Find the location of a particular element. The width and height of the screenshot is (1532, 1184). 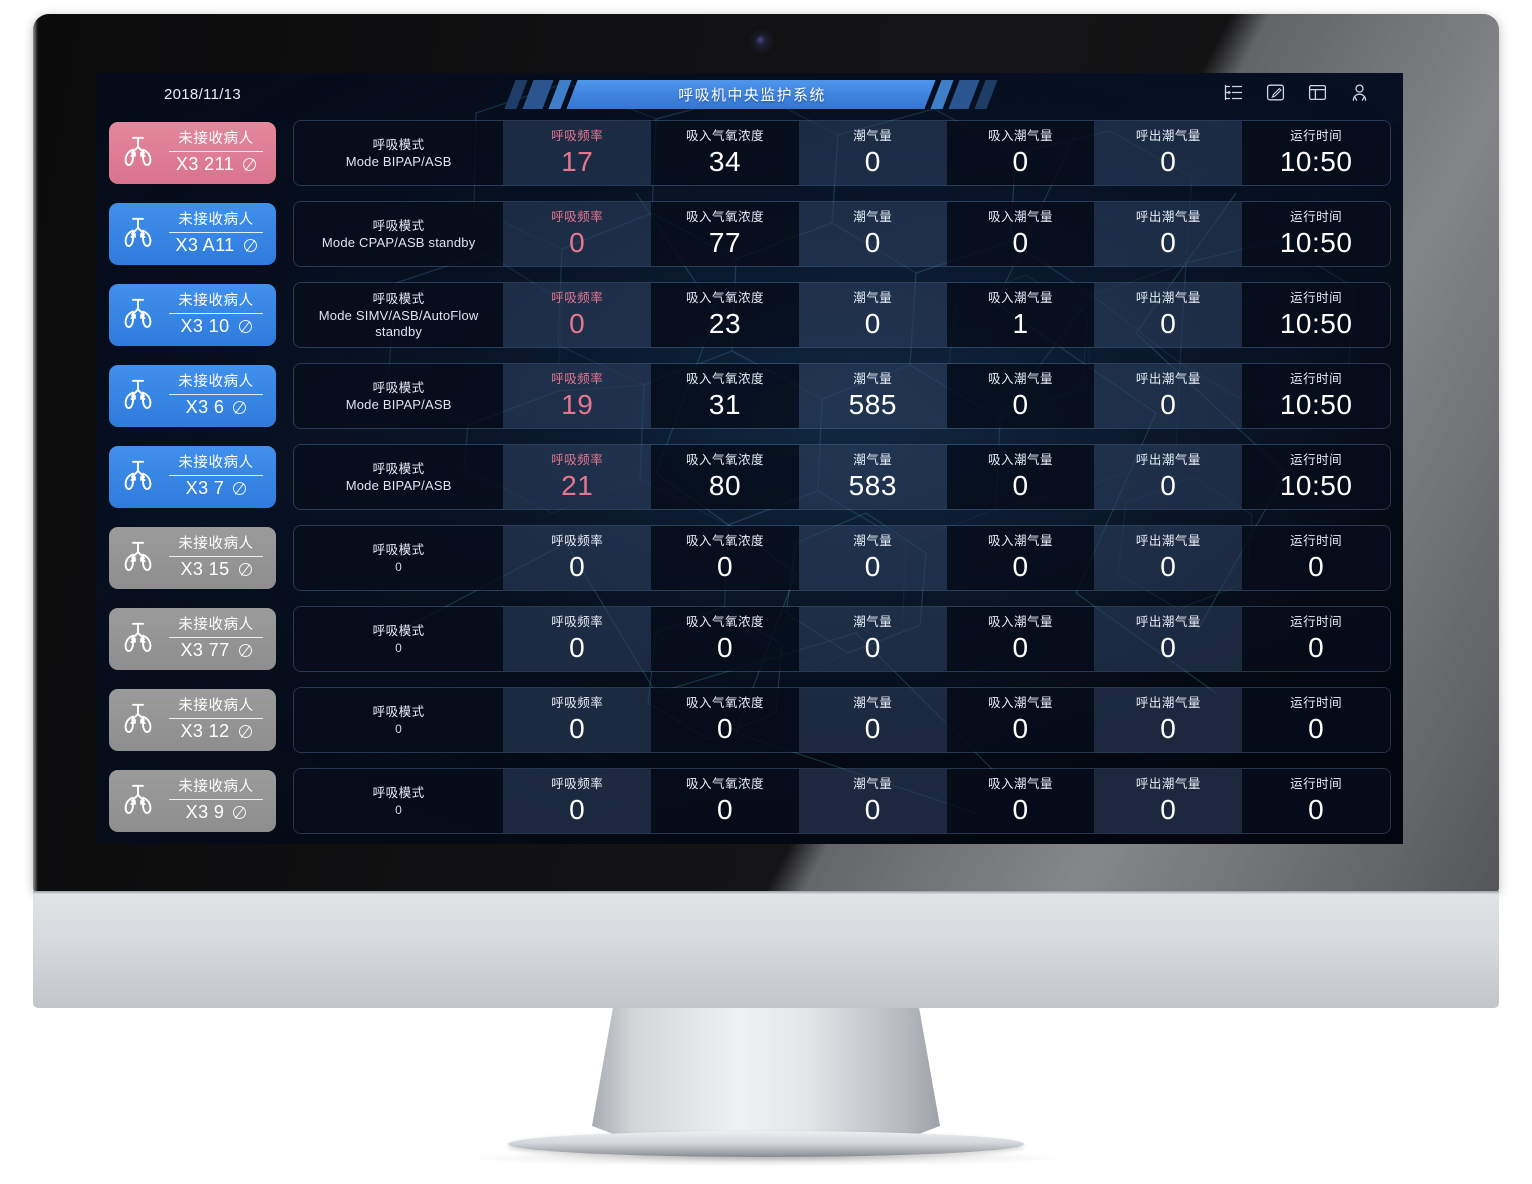

layout-grid-icon is located at coordinates (1317, 92).